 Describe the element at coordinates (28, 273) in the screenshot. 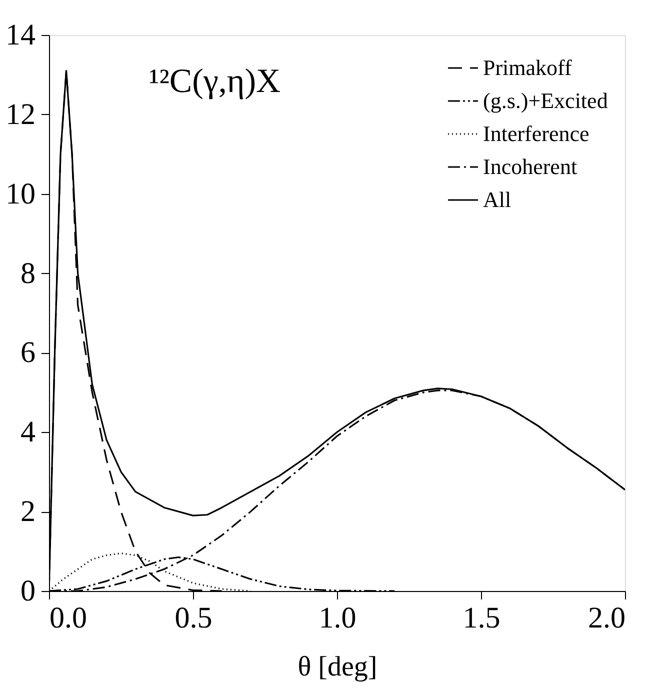

I see `y-tick-label: 8` at that location.